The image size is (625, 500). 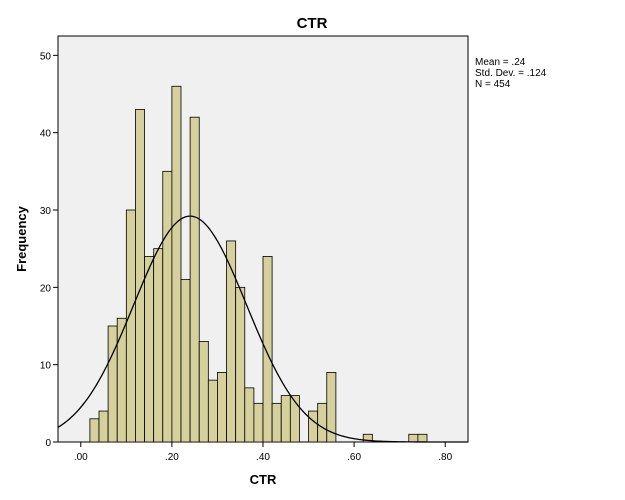 I want to click on y-tick-label: 0, so click(x=48, y=443).